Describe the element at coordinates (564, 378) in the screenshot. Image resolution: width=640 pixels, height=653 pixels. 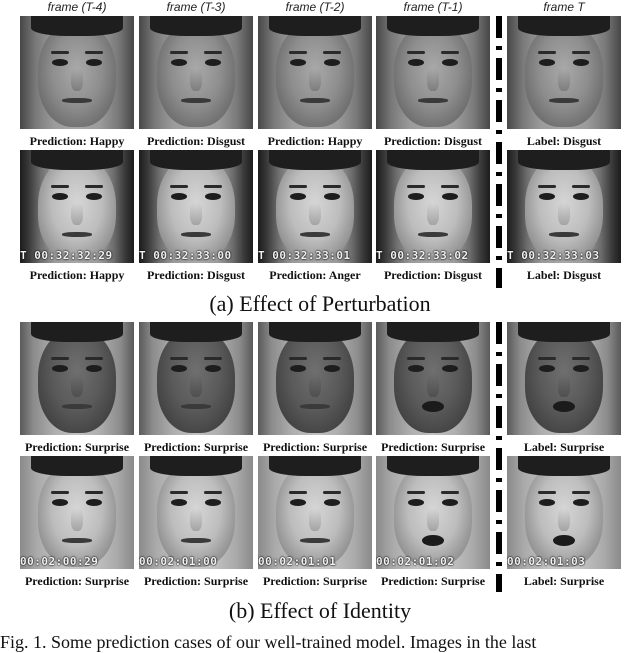
I see `face-image-b1-t` at that location.